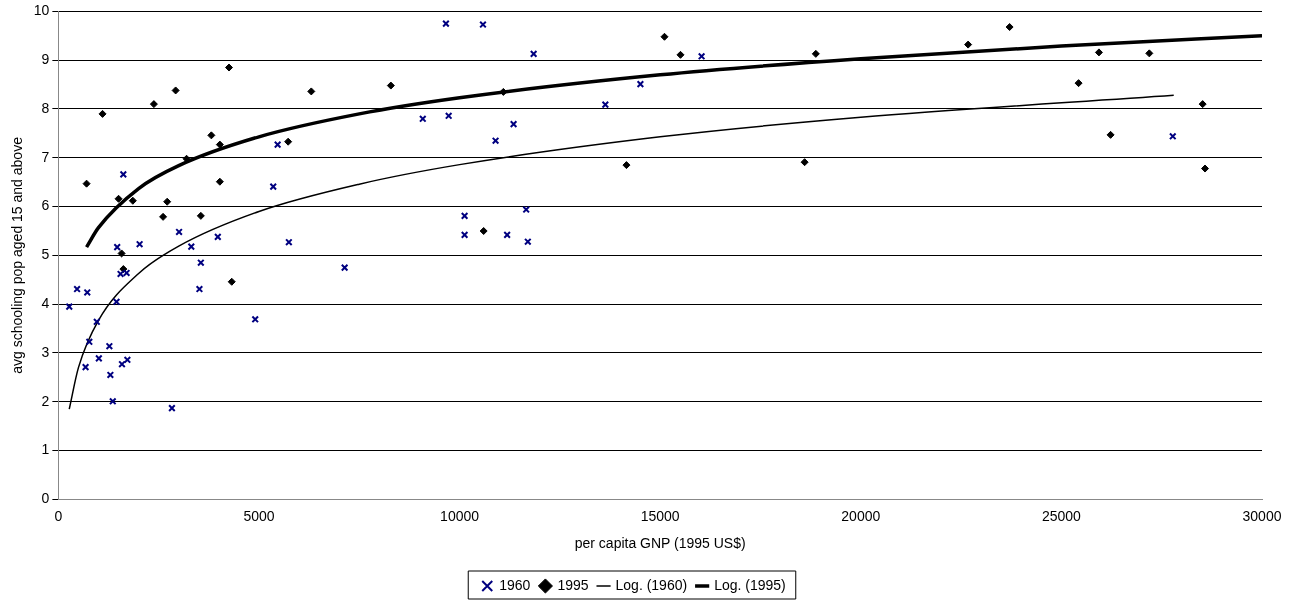 Image resolution: width=1302 pixels, height=607 pixels. Describe the element at coordinates (45, 205) in the screenshot. I see `y-tick-label: 6` at that location.